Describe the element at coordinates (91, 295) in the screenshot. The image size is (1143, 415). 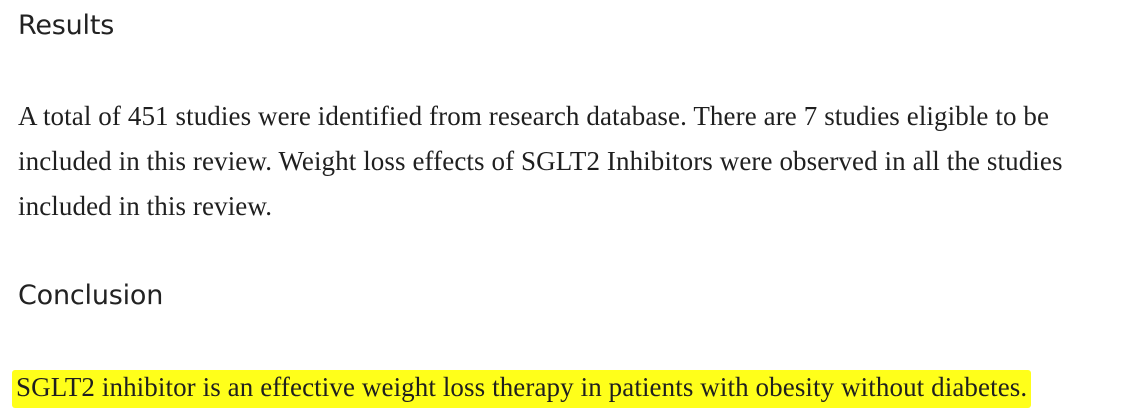
I see `conclusion-heading: Conclusion` at that location.